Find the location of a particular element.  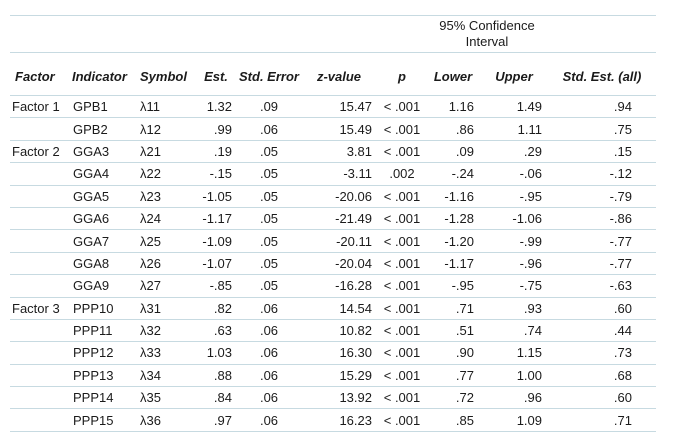

cell-symbol: λ36 is located at coordinates (166, 420).